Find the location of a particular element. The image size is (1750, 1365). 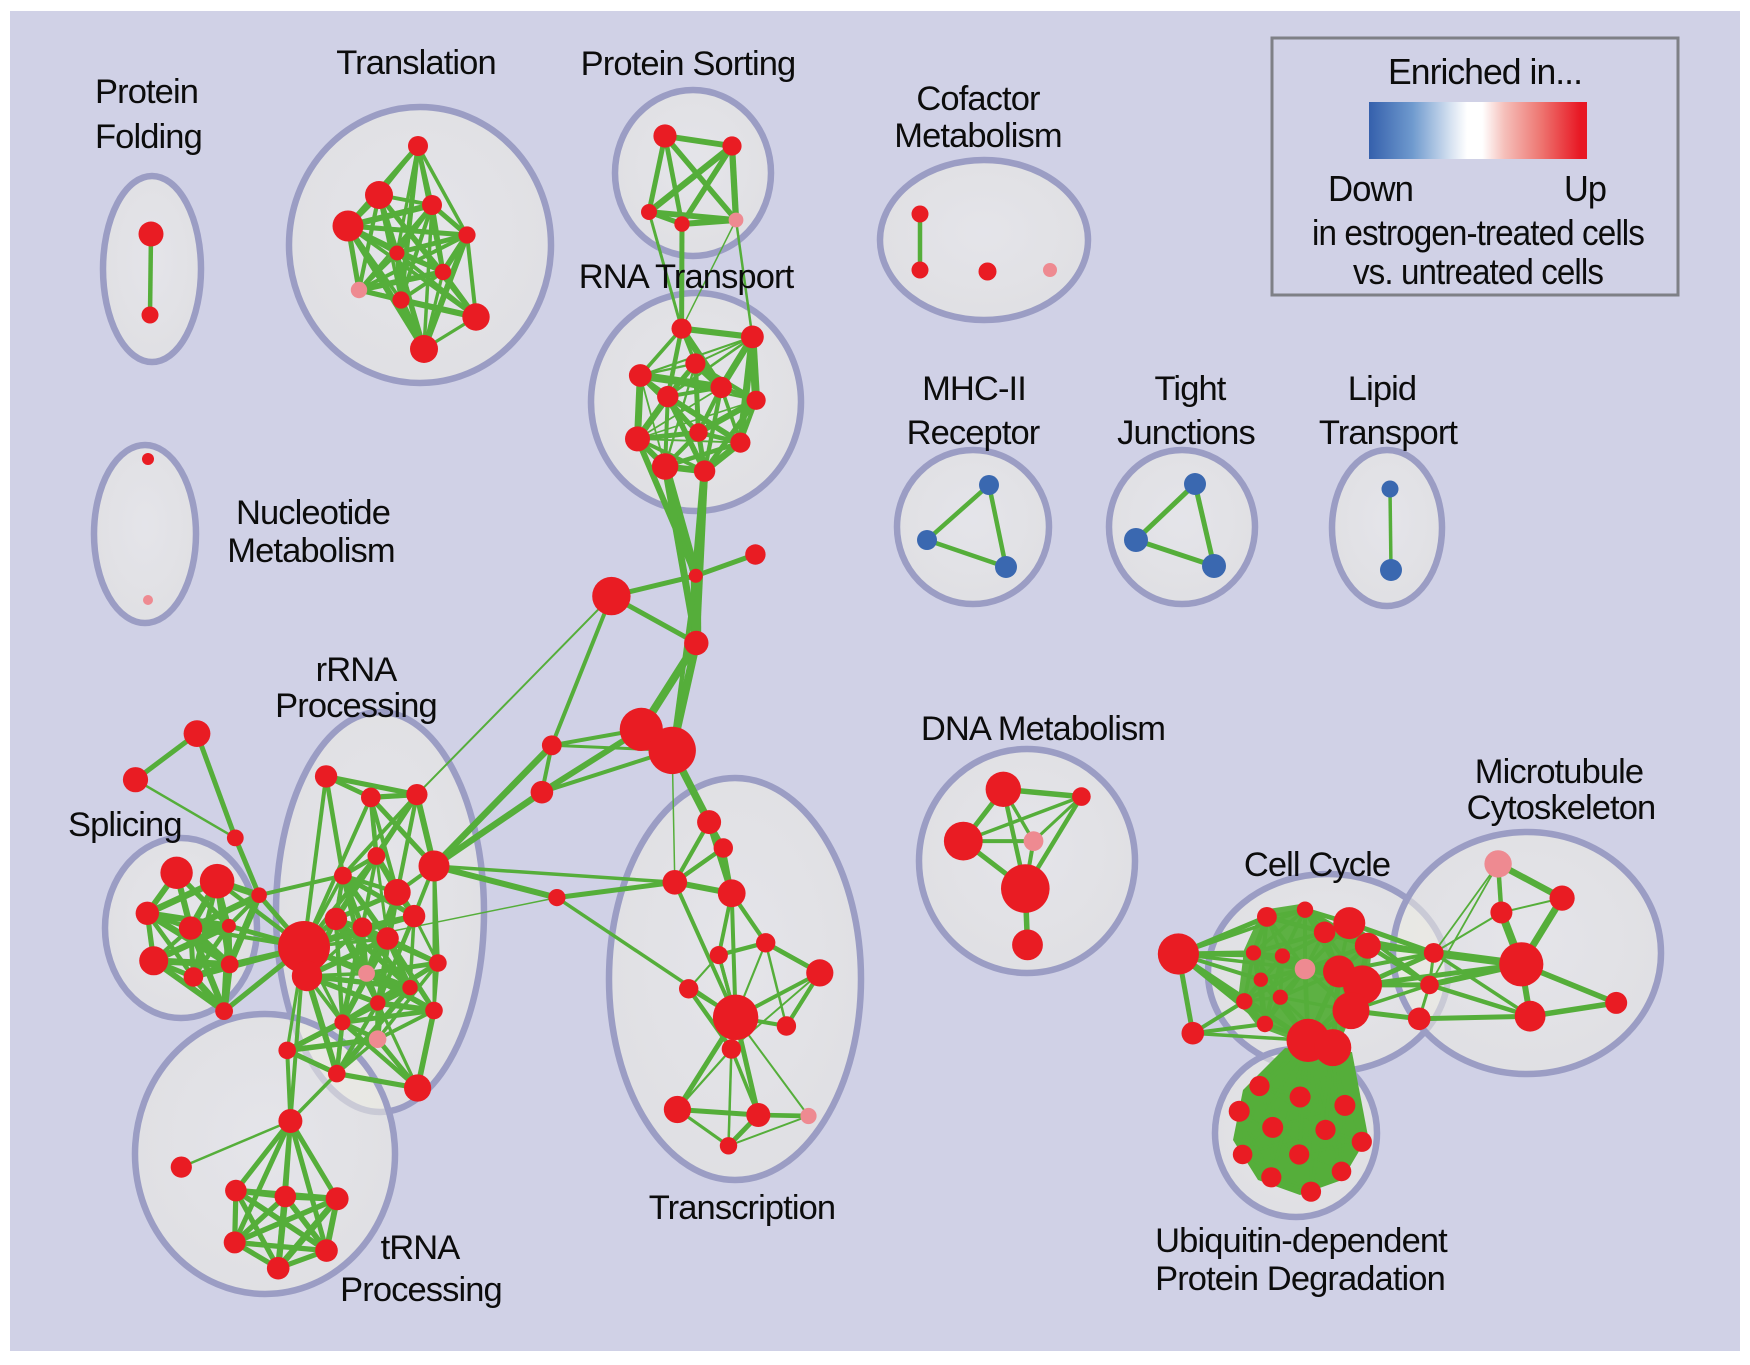

svg-text: Protein Degradation is located at coordinates (1300, 1279).